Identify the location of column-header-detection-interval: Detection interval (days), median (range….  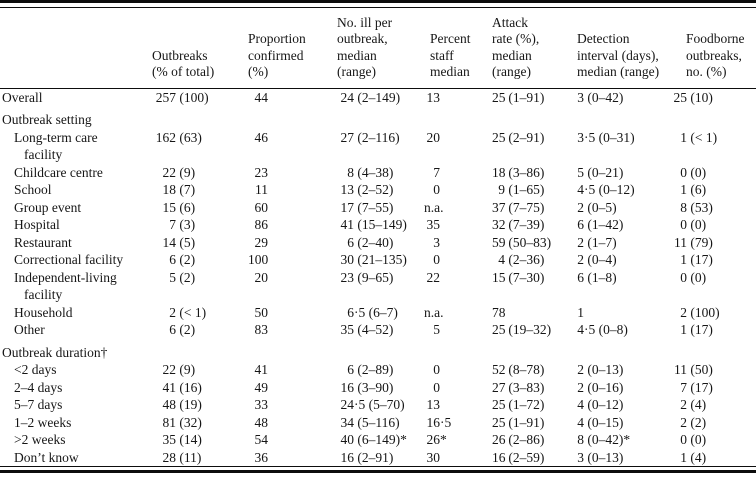
(624, 48).